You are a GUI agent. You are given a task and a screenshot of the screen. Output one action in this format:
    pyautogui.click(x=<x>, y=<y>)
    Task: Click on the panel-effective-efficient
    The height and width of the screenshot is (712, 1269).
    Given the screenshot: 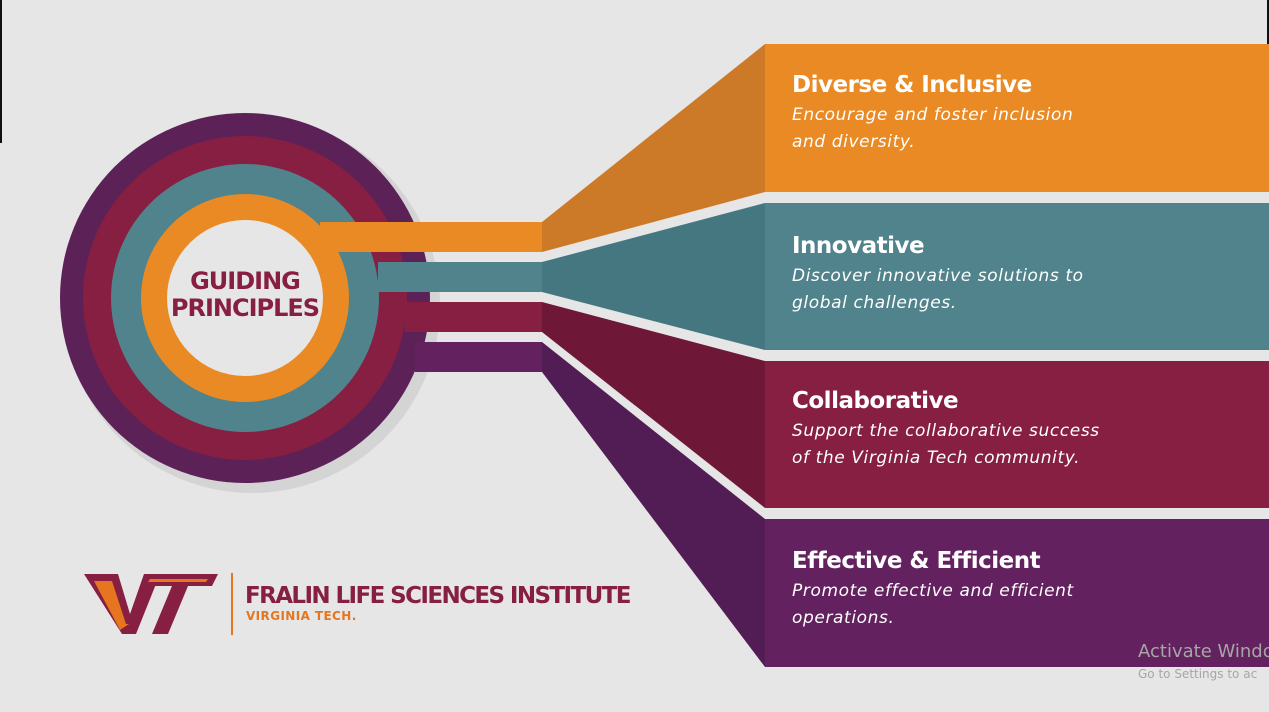 What is the action you would take?
    pyautogui.click(x=1017, y=593)
    